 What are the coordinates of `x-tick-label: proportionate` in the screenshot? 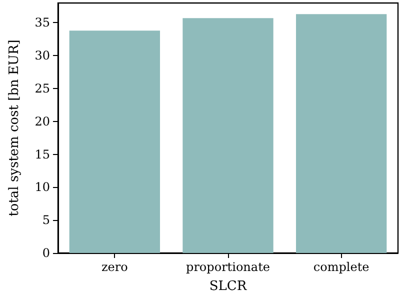 It's located at (228, 267).